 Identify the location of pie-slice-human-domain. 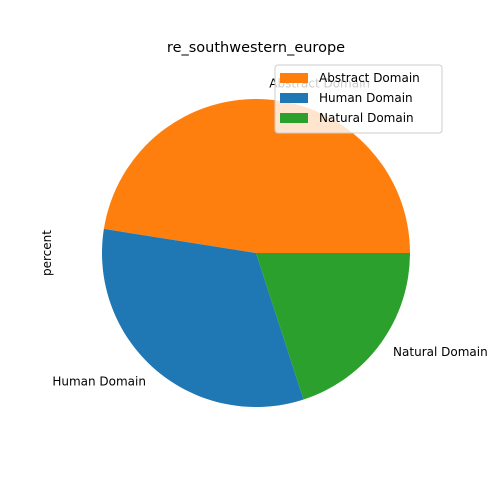
(202, 318).